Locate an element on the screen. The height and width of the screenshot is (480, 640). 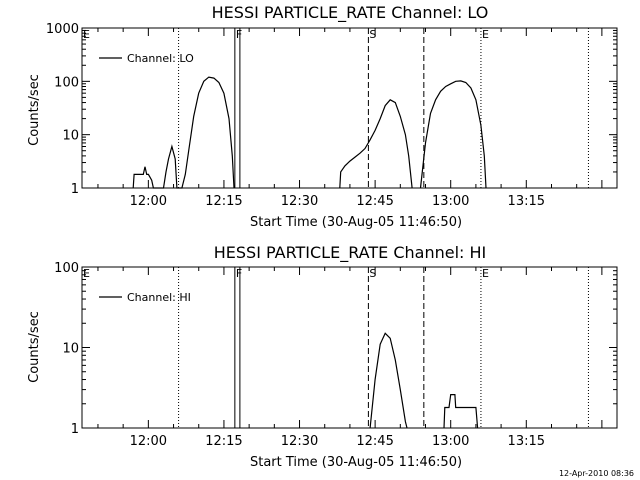
y-tick-label: 1000 is located at coordinates (62, 29).